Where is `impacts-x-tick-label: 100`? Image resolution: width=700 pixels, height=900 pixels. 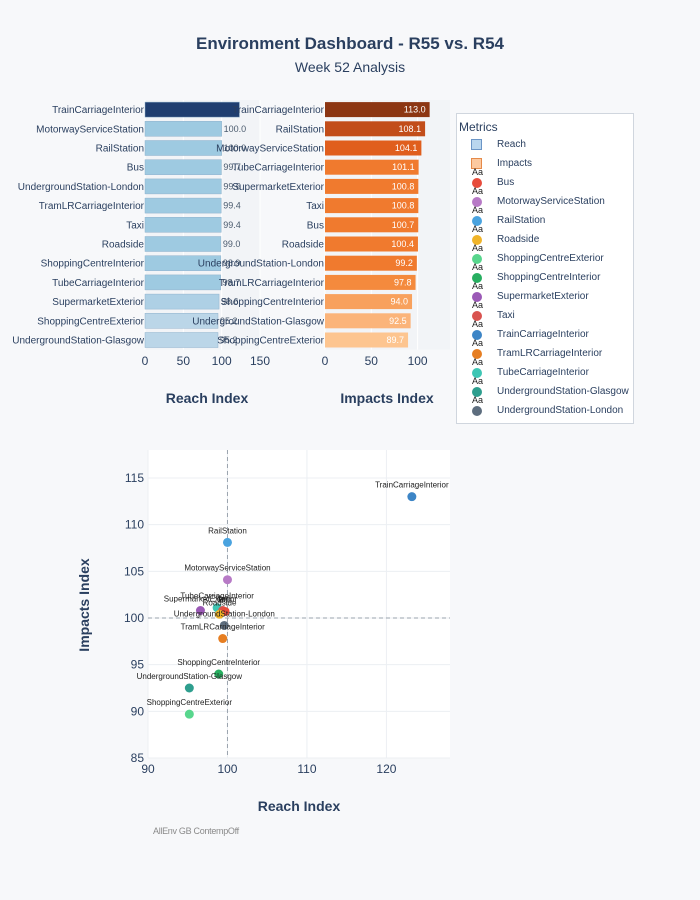
impacts-x-tick-label: 100 is located at coordinates (418, 361).